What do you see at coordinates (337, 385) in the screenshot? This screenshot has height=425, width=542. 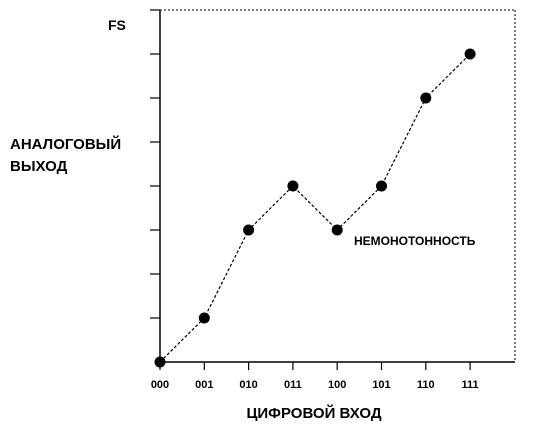 I see `x-tick-label: 100` at bounding box center [337, 385].